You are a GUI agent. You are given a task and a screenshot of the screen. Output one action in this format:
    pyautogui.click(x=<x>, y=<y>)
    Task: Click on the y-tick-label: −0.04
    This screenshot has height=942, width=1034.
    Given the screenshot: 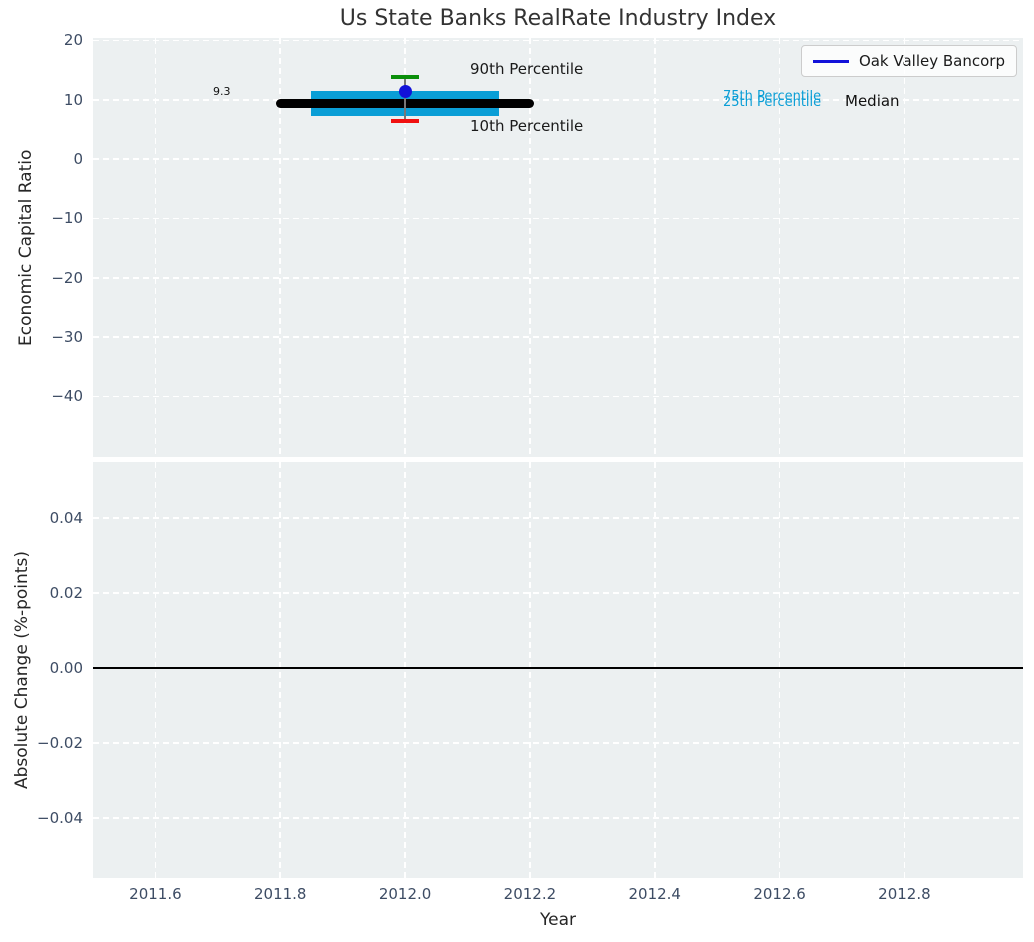 What is the action you would take?
    pyautogui.click(x=60, y=818)
    